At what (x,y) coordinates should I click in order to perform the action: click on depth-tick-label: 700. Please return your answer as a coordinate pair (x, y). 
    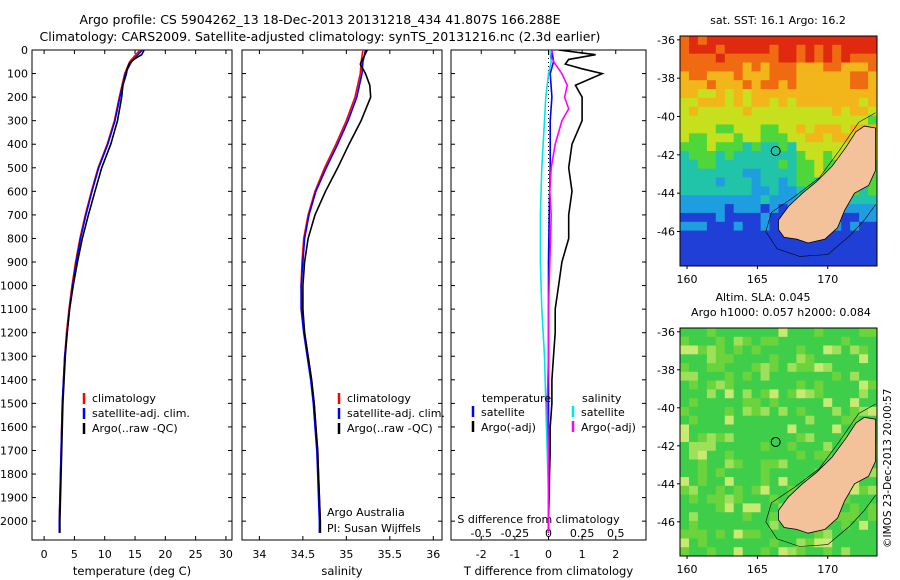
    Looking at the image, I should click on (17, 215).